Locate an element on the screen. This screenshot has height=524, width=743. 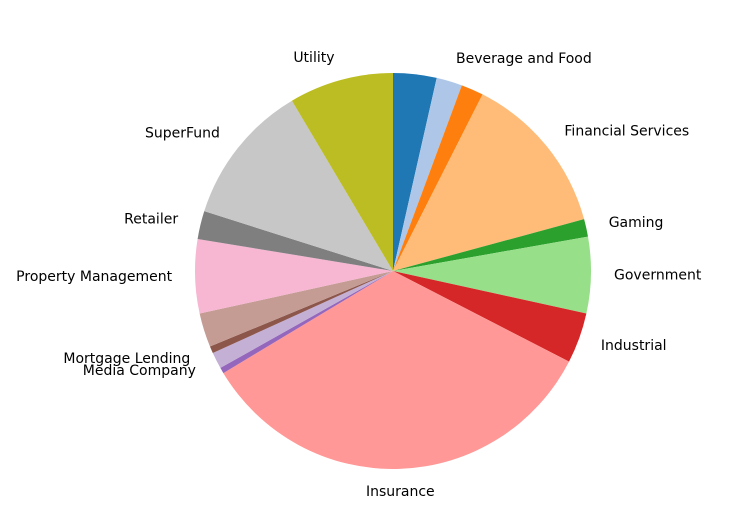
slice-label-superfund: SuperFund is located at coordinates (182, 134).